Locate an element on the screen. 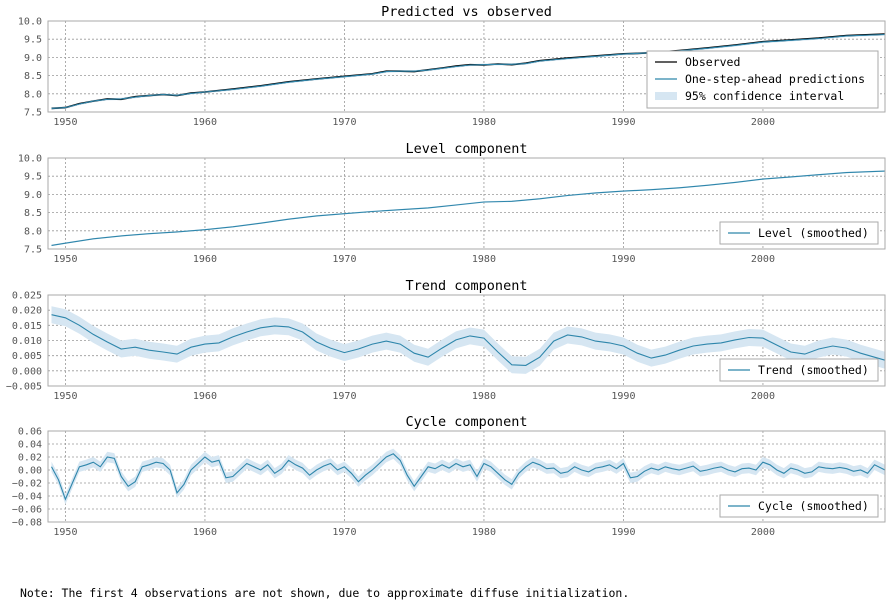 This screenshot has height=607, width=891. y-tick-label: 0.00 is located at coordinates (30, 471).